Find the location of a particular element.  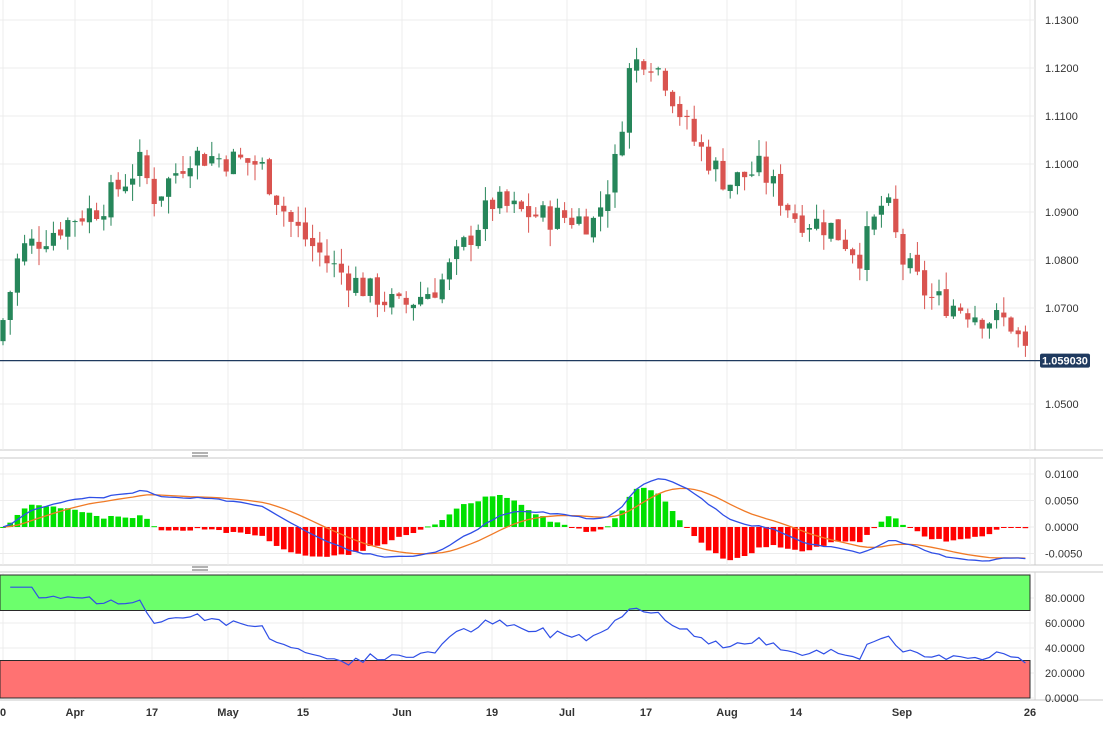

rsi-overbought-zone is located at coordinates (515, 592).